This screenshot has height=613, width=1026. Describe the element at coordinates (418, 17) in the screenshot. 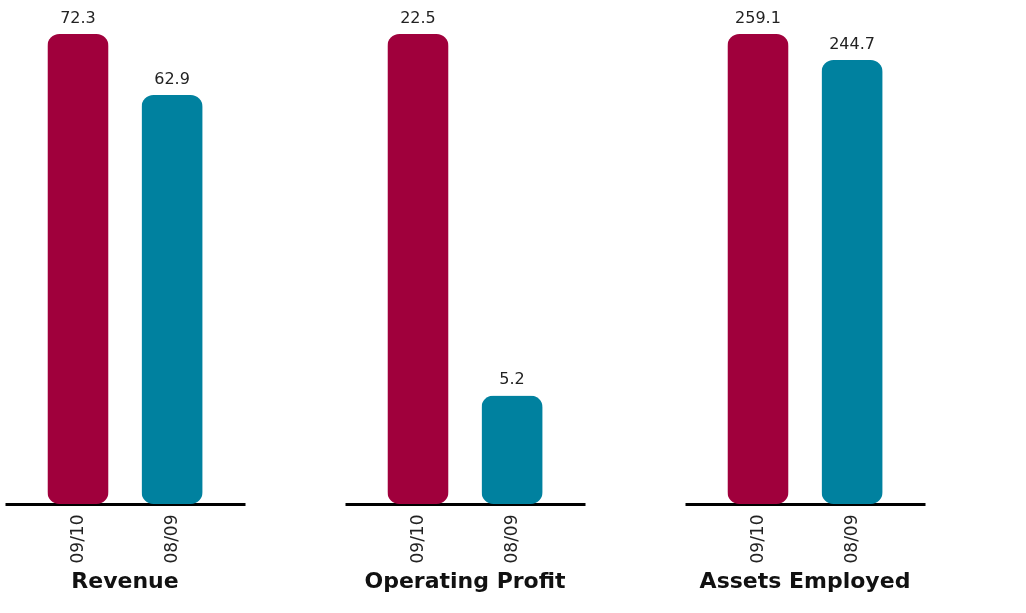

I see `data-label: 22.5` at that location.